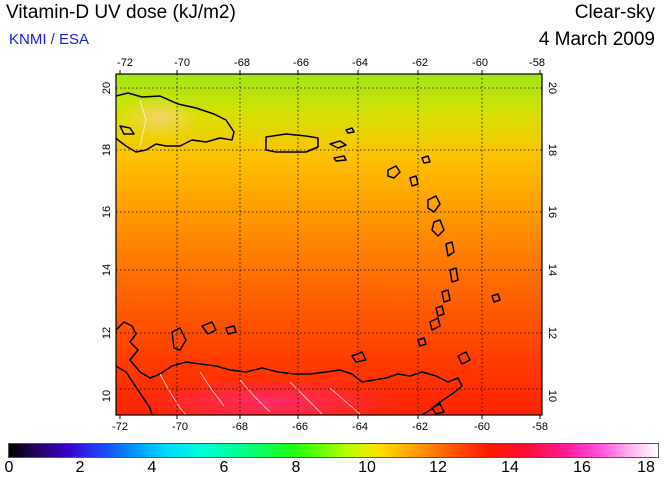  Describe the element at coordinates (121, 12) in the screenshot. I see `map-title: Vitamin-D UV dose (kJ/m2)` at that location.